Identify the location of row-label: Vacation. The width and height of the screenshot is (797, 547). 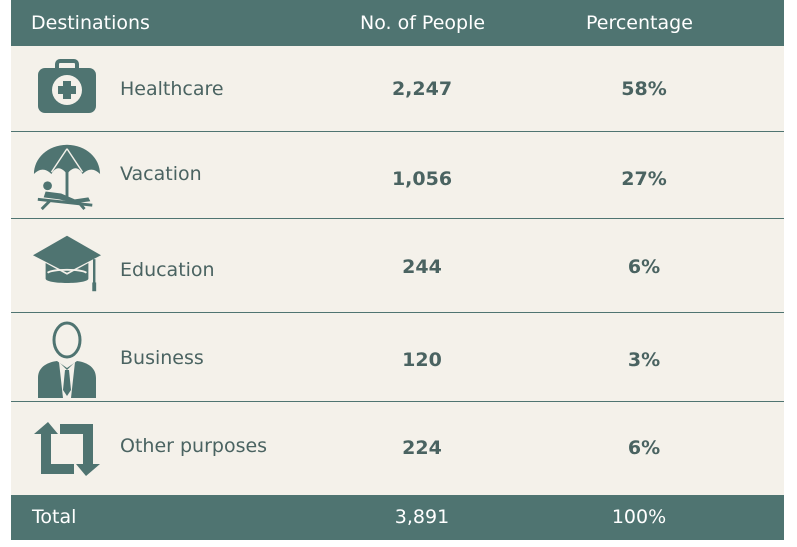
(161, 174).